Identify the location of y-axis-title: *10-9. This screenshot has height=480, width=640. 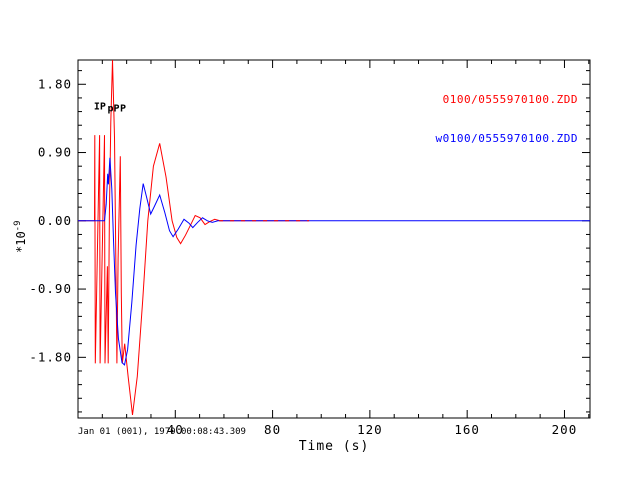
(20, 236).